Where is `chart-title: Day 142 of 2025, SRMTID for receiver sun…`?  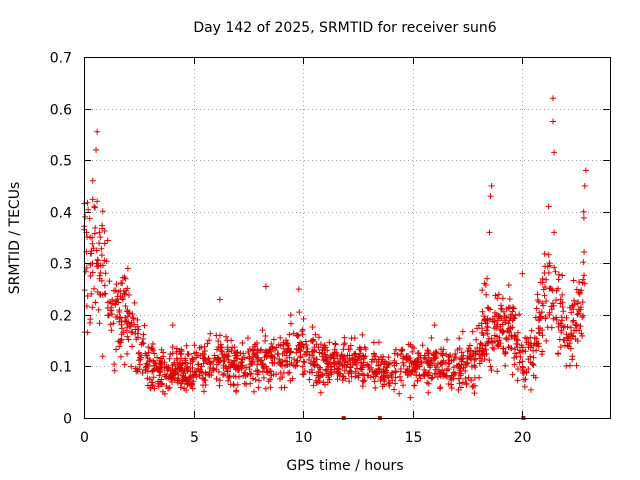
chart-title: Day 142 of 2025, SRMTID for receiver sun… is located at coordinates (344, 28).